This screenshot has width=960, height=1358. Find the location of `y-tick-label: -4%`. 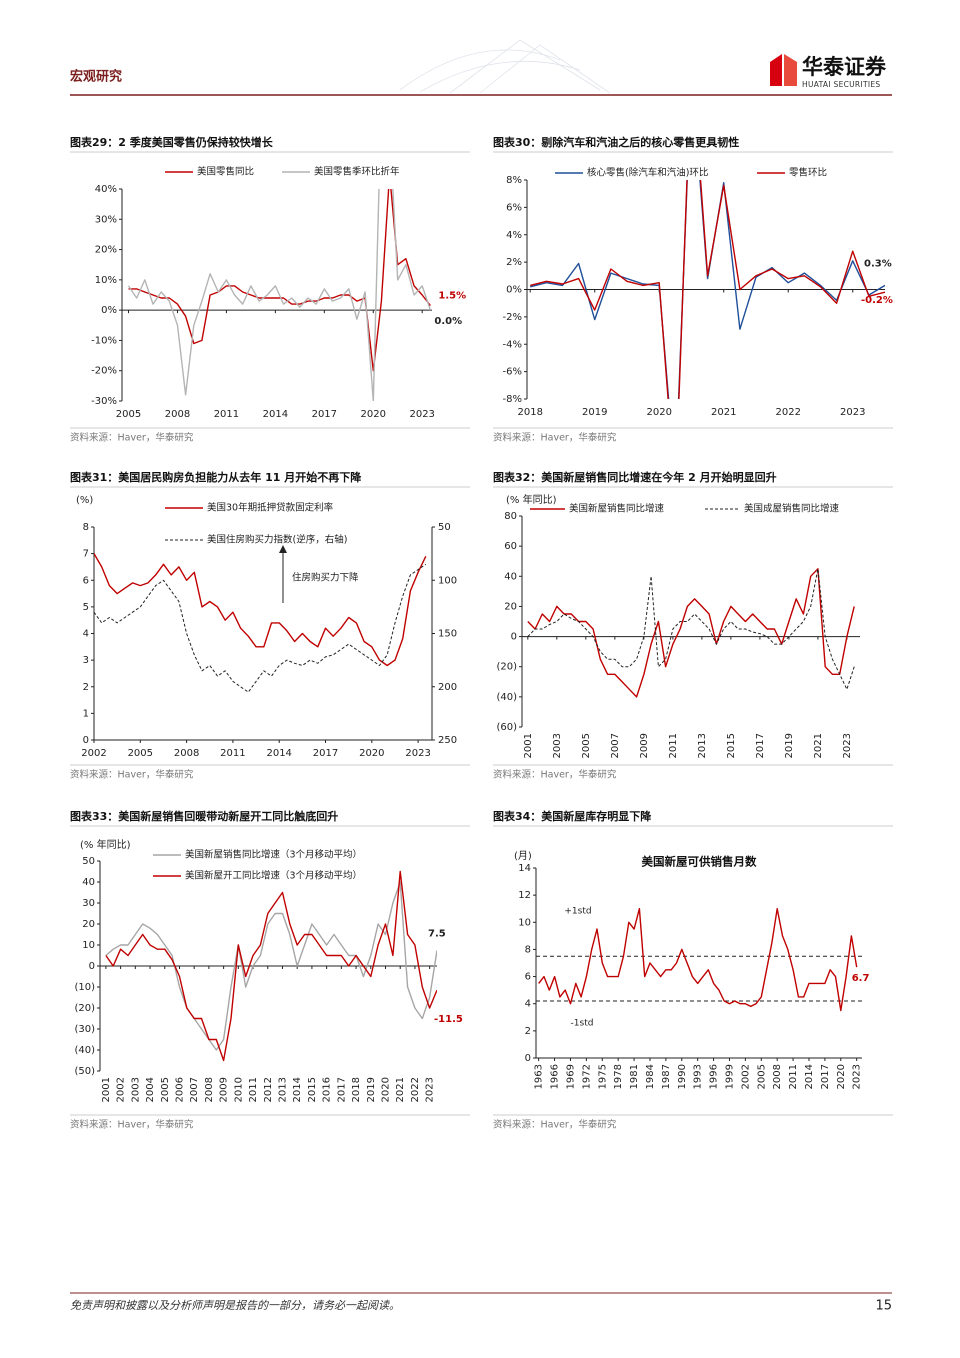

y-tick-label: -4% is located at coordinates (512, 344).